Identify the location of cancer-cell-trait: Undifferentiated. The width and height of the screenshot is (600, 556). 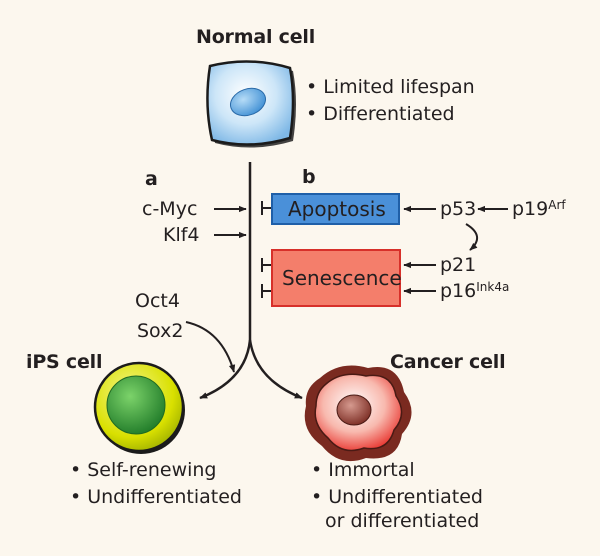
(397, 497).